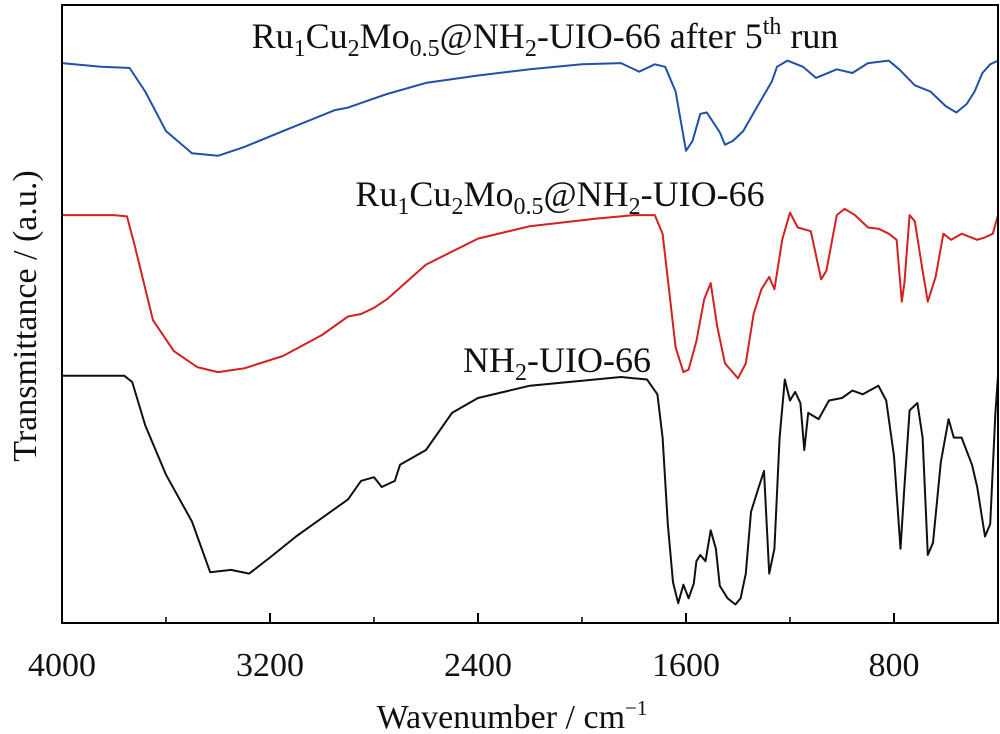 This screenshot has height=734, width=1000. I want to click on x-tick-label: 1600, so click(686, 665).